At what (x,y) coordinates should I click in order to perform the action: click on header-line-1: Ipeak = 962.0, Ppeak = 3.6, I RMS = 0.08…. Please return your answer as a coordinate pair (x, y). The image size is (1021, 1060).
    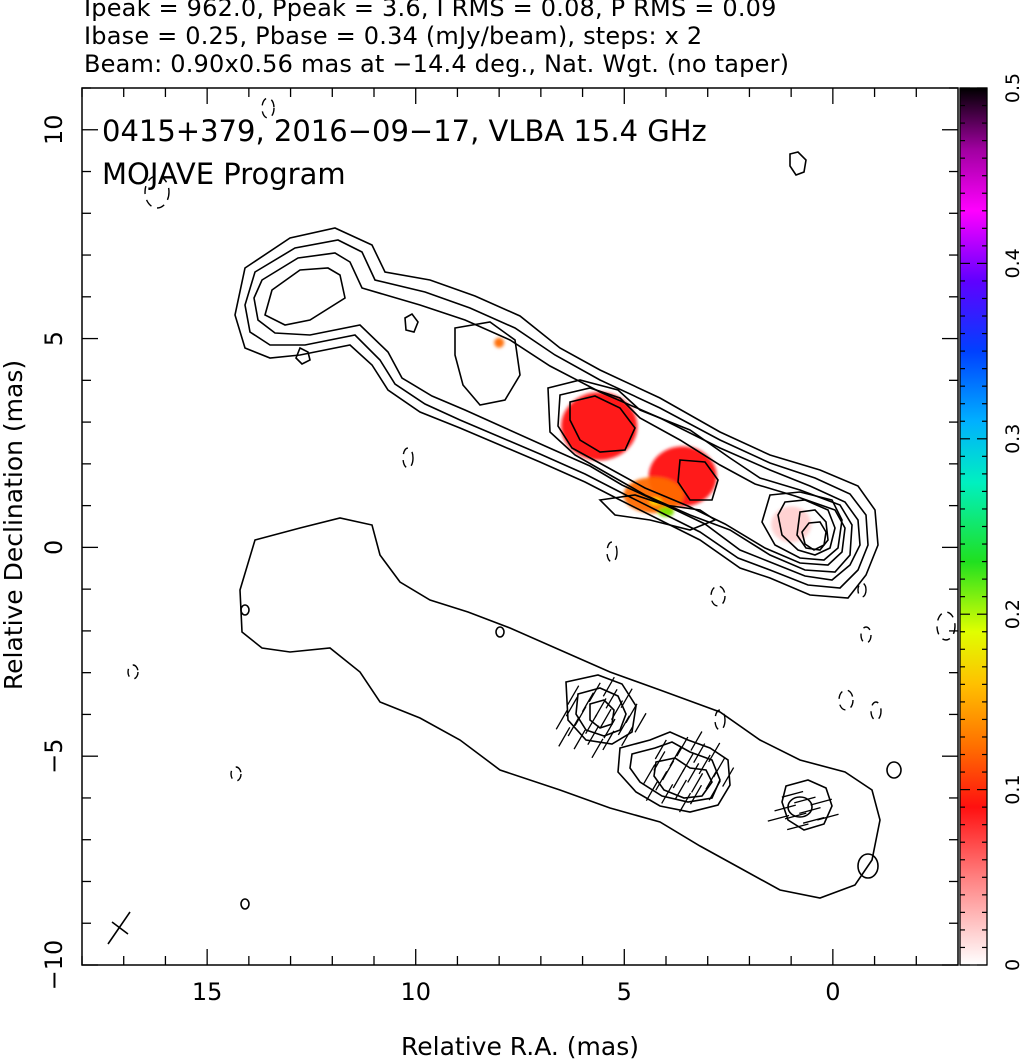
    Looking at the image, I should click on (430, 11).